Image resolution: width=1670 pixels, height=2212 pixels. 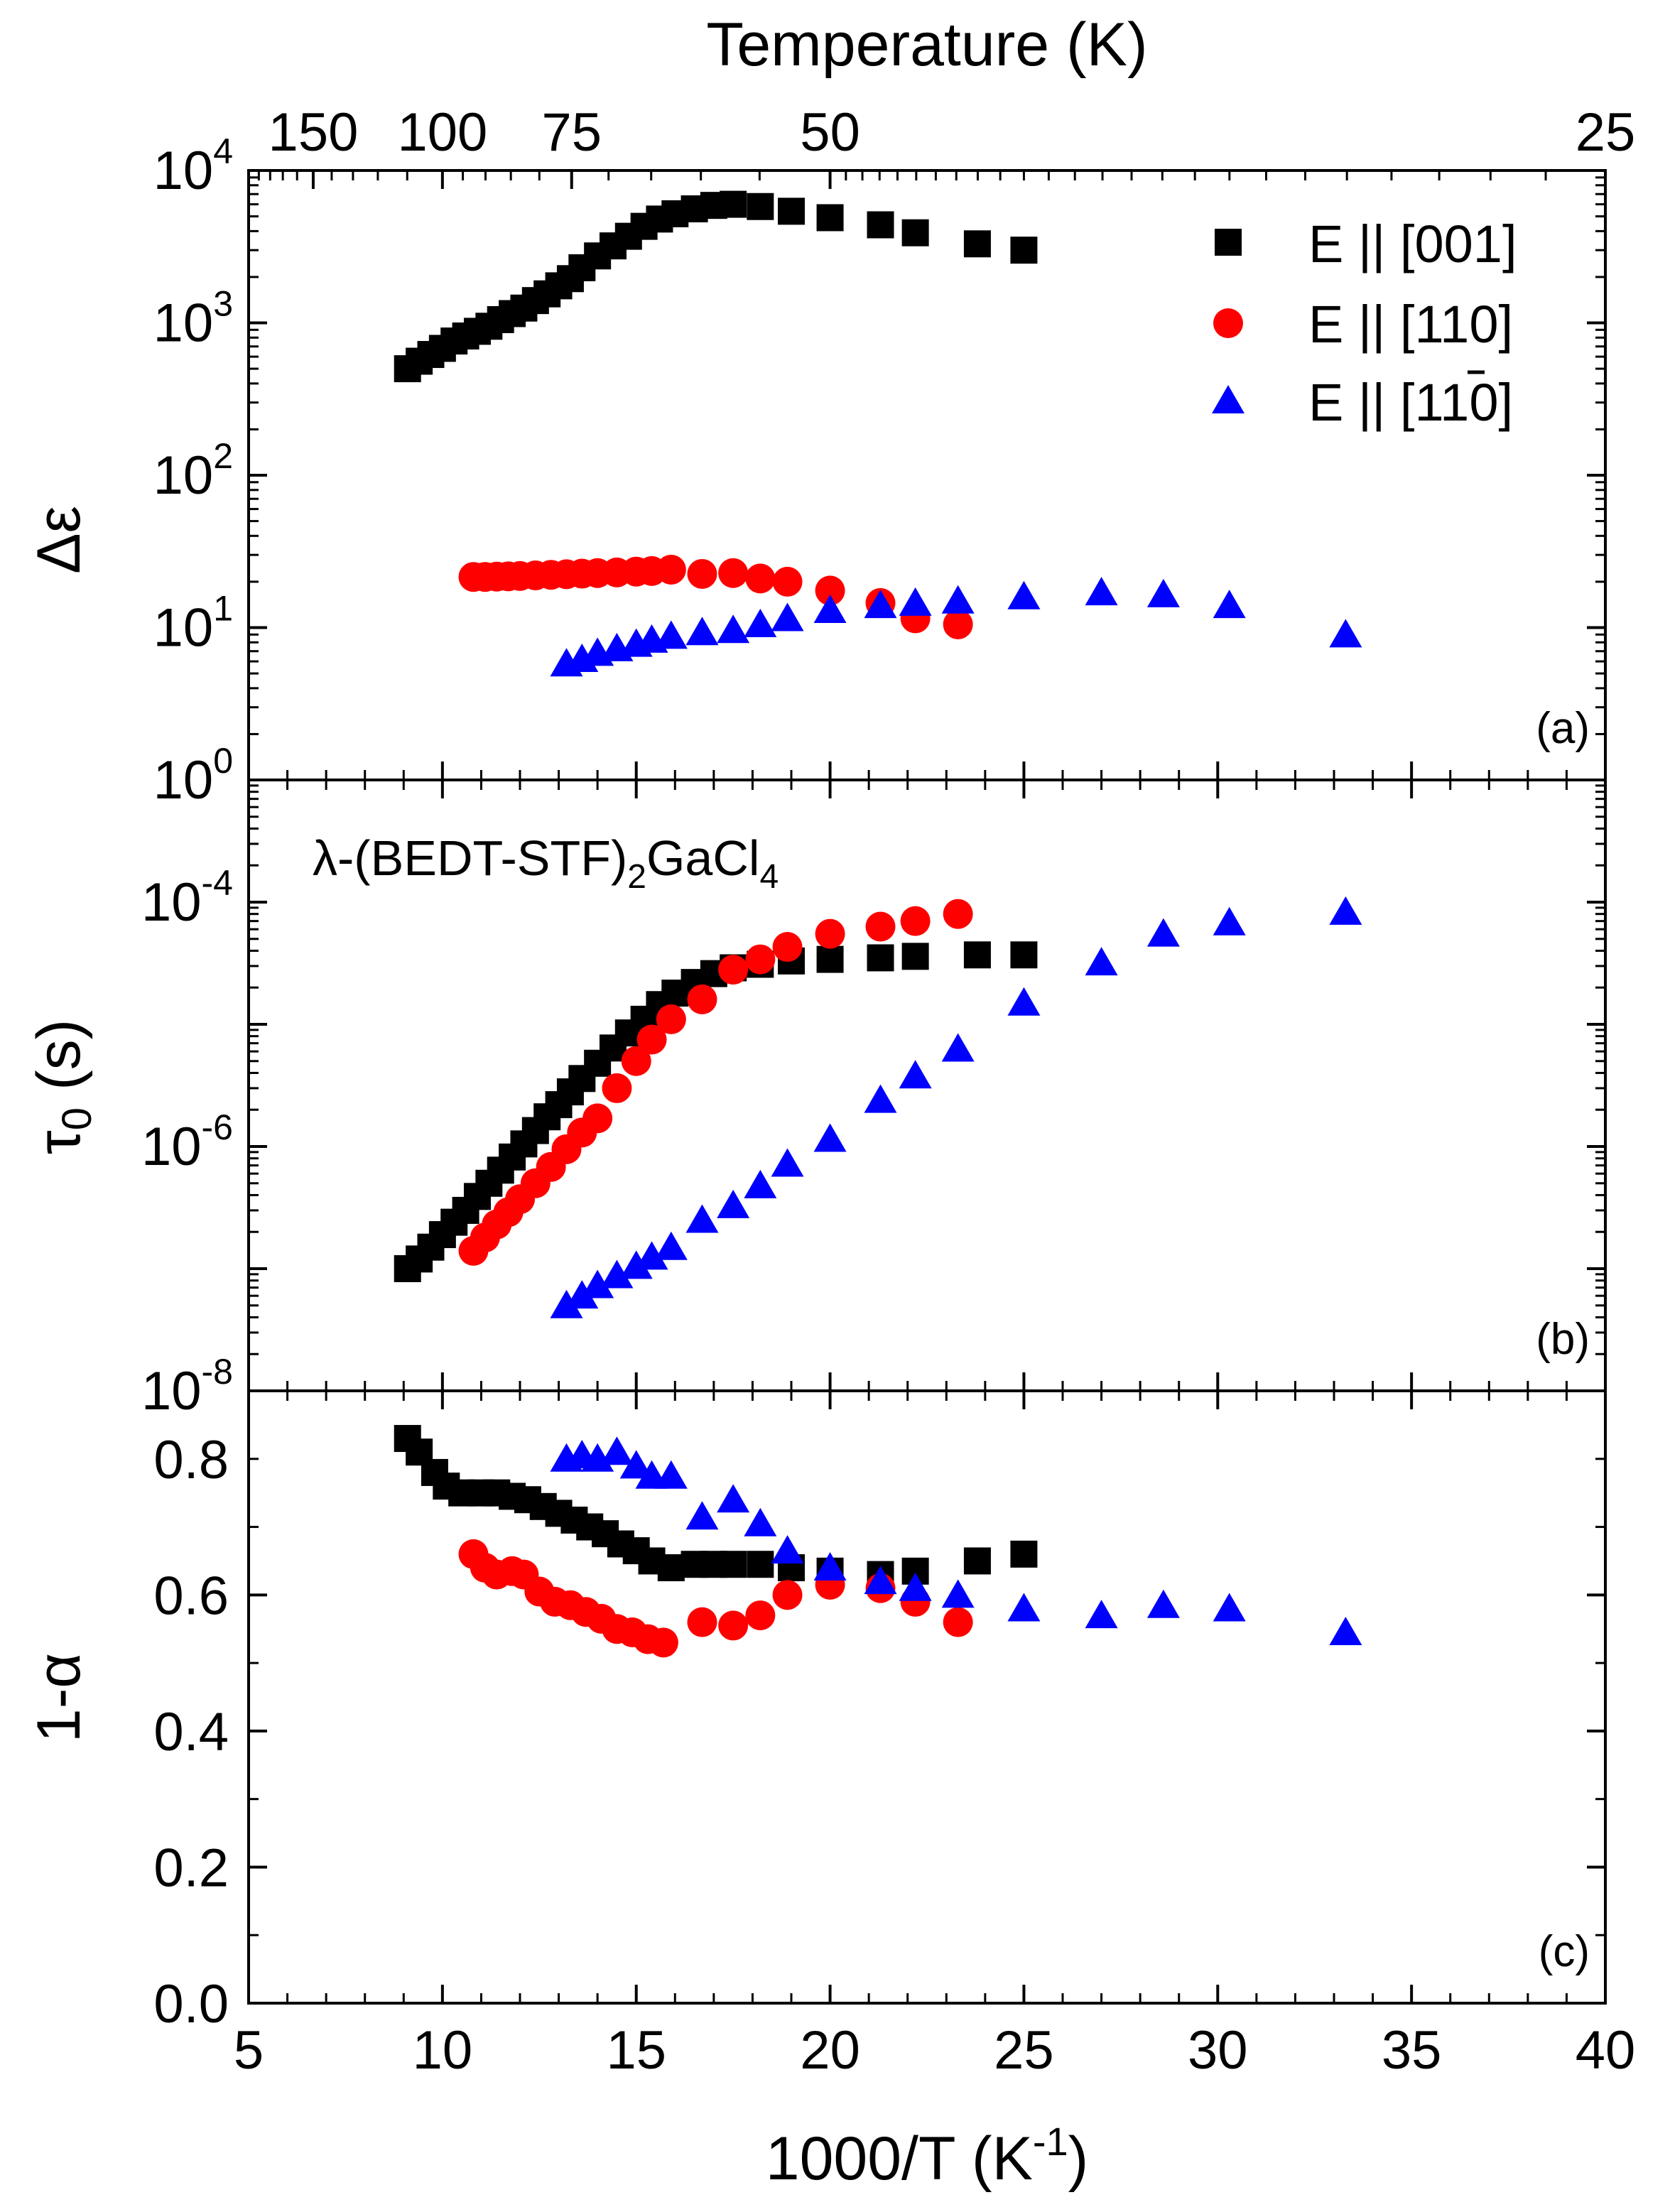 What do you see at coordinates (1412, 2050) in the screenshot?
I see `x-tick-label: 35` at bounding box center [1412, 2050].